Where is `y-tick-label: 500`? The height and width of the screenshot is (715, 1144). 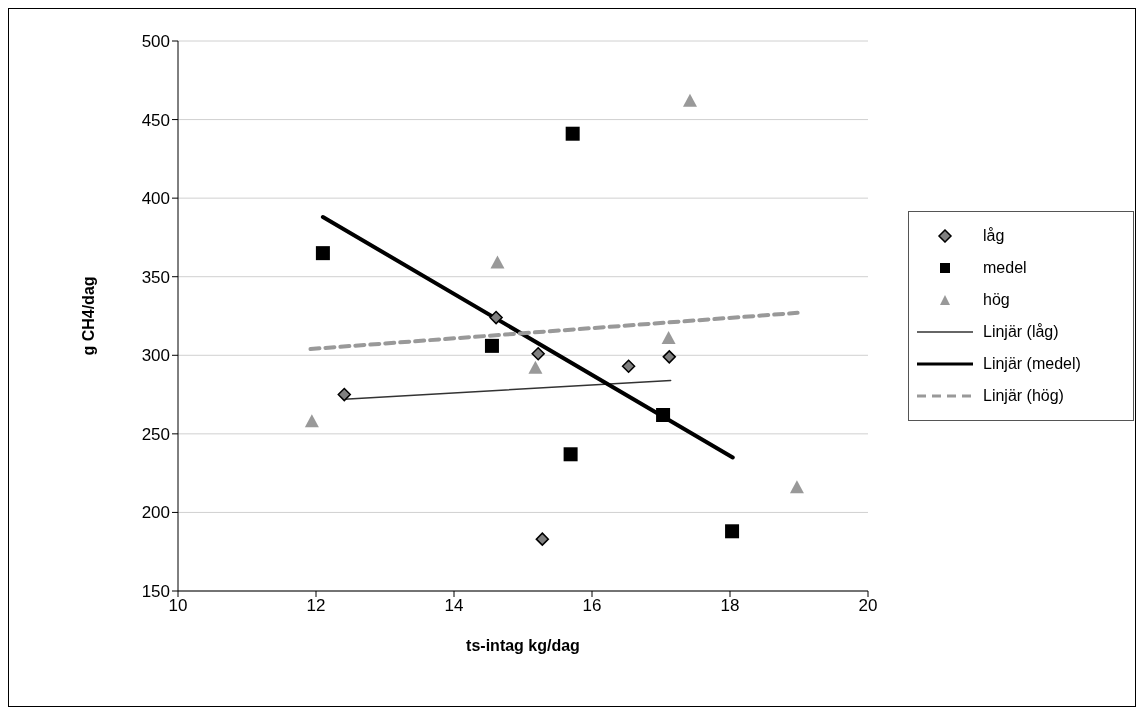
y-tick-label: 500 is located at coordinates (155, 42).